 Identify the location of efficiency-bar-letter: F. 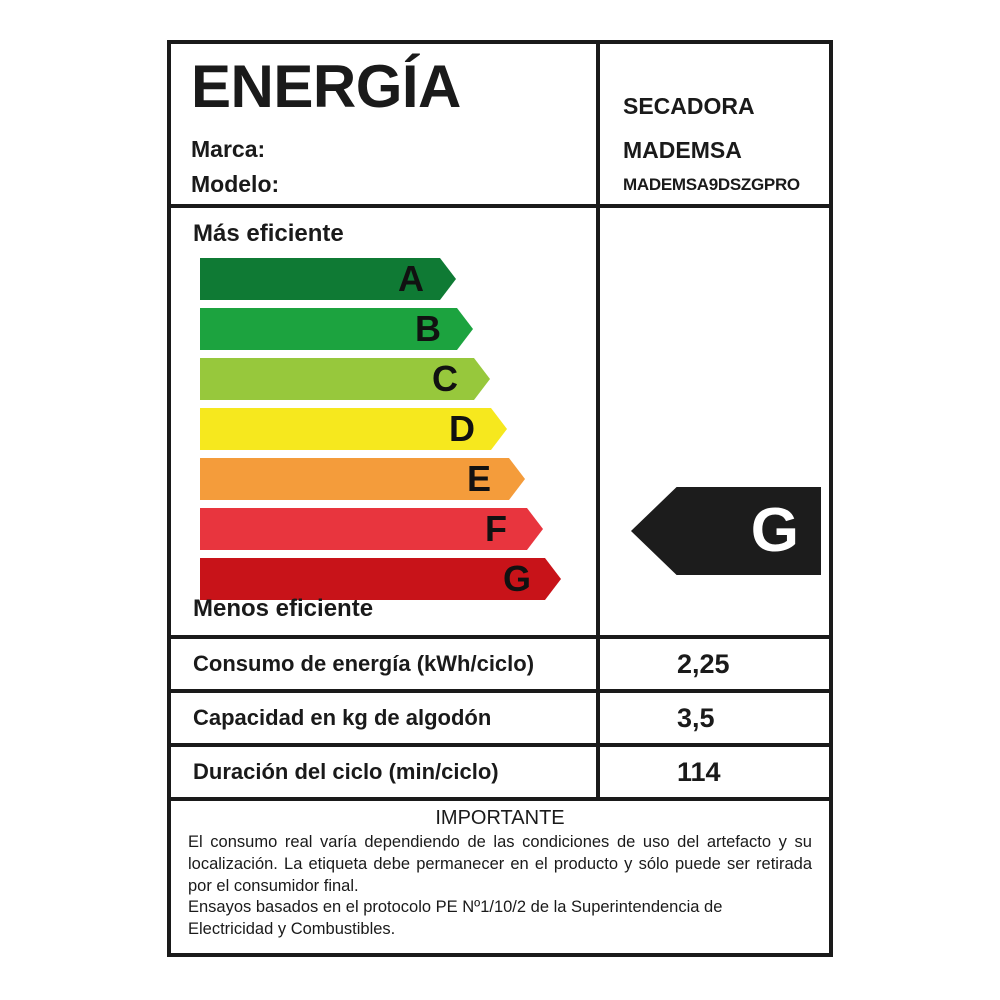
(496, 528).